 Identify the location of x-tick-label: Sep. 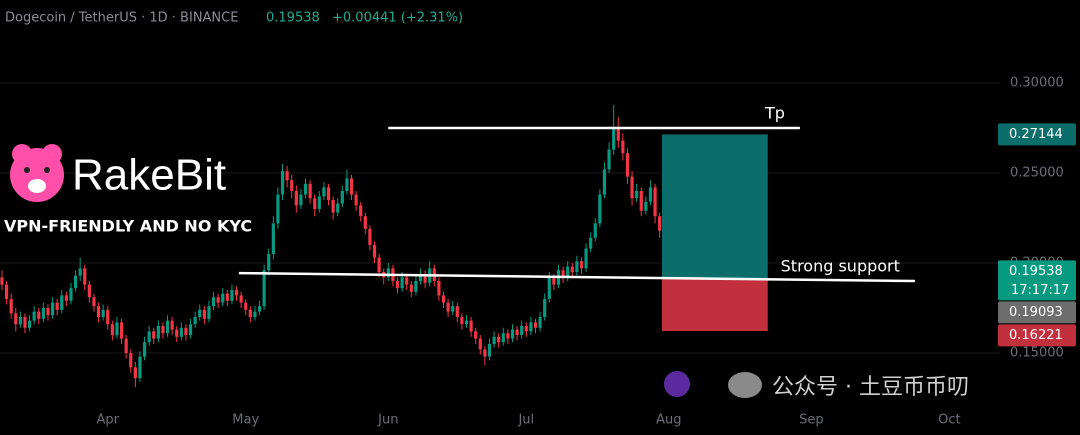
(811, 420).